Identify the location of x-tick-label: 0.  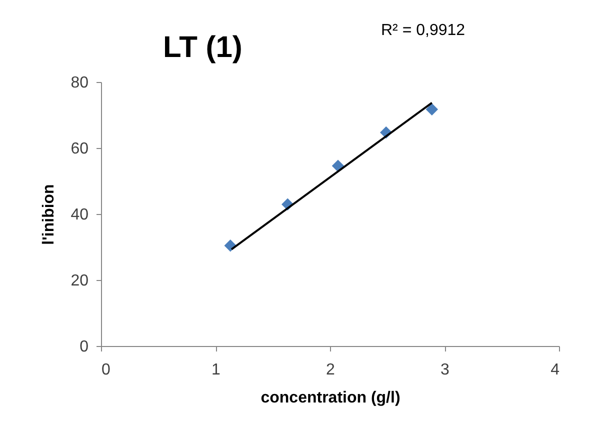
(106, 370).